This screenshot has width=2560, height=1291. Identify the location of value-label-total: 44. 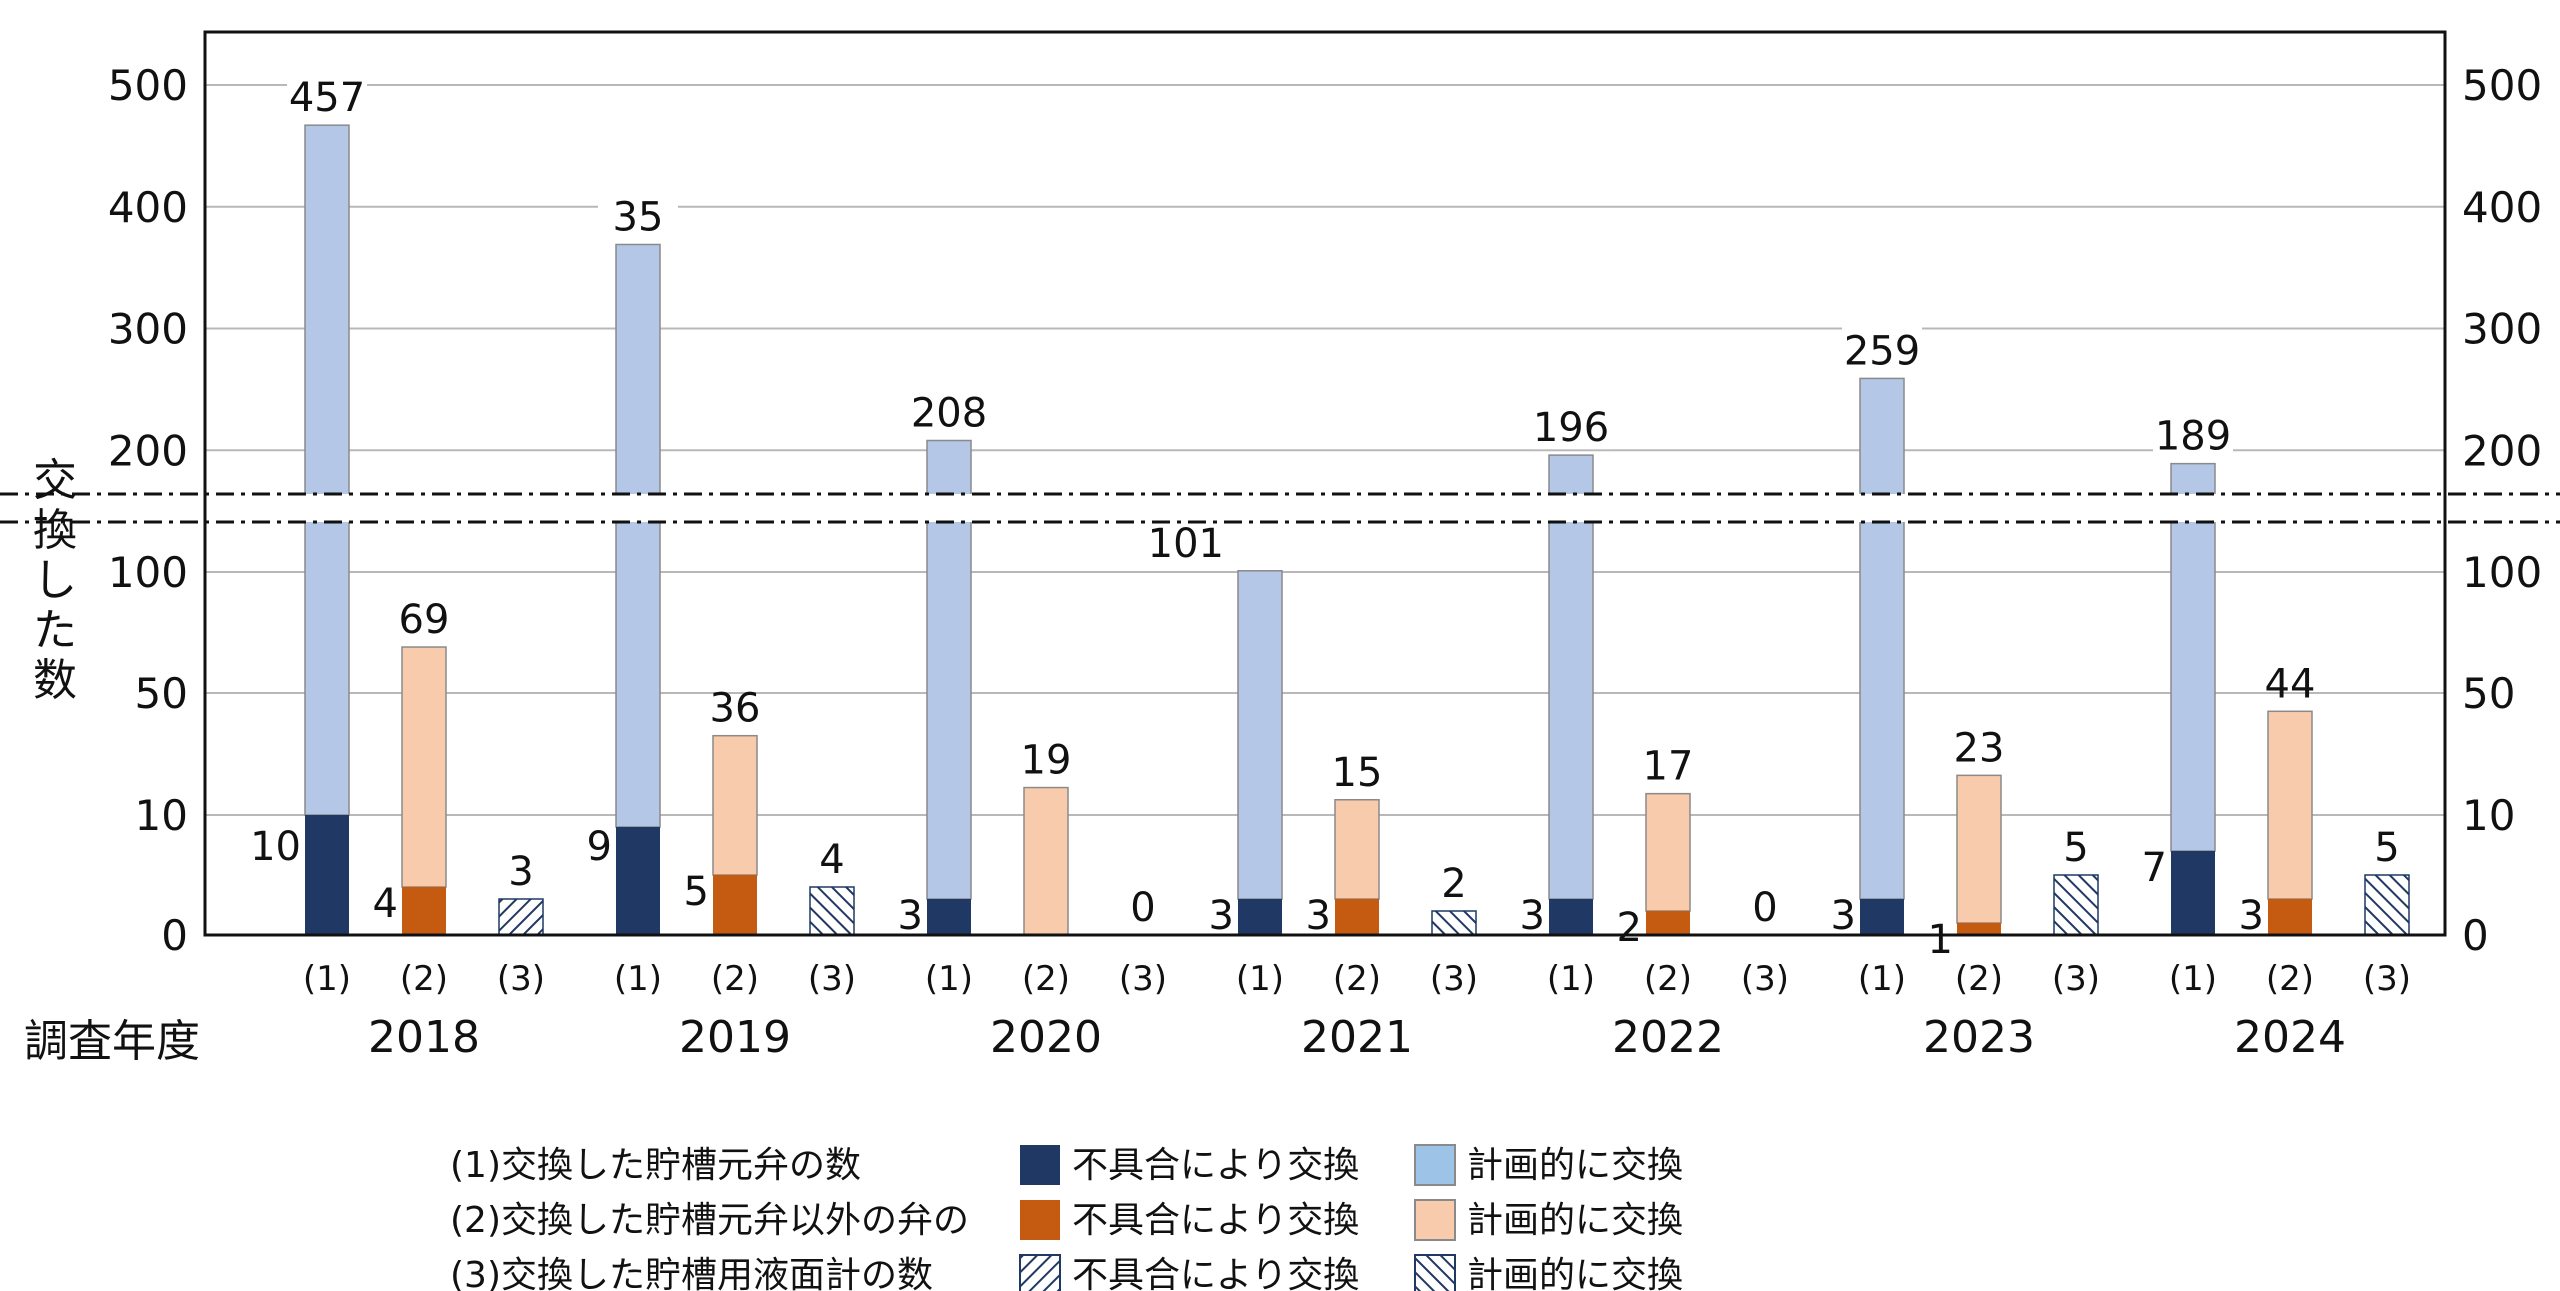
(2290, 684).